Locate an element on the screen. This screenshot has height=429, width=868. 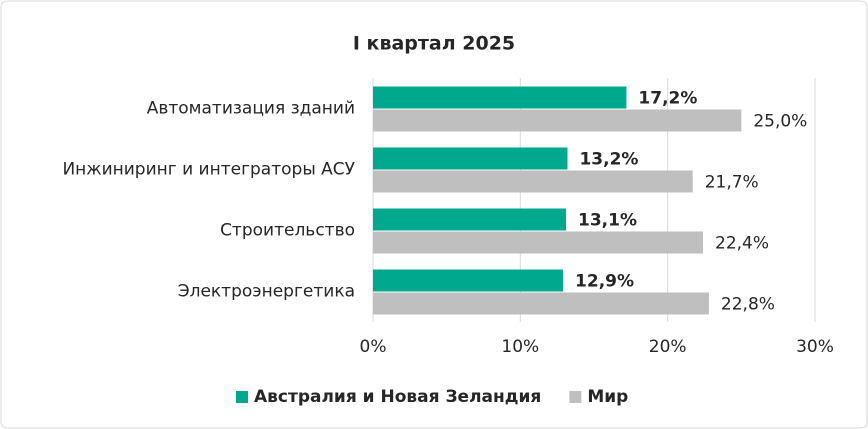
value-label: 21,7% is located at coordinates (732, 183).